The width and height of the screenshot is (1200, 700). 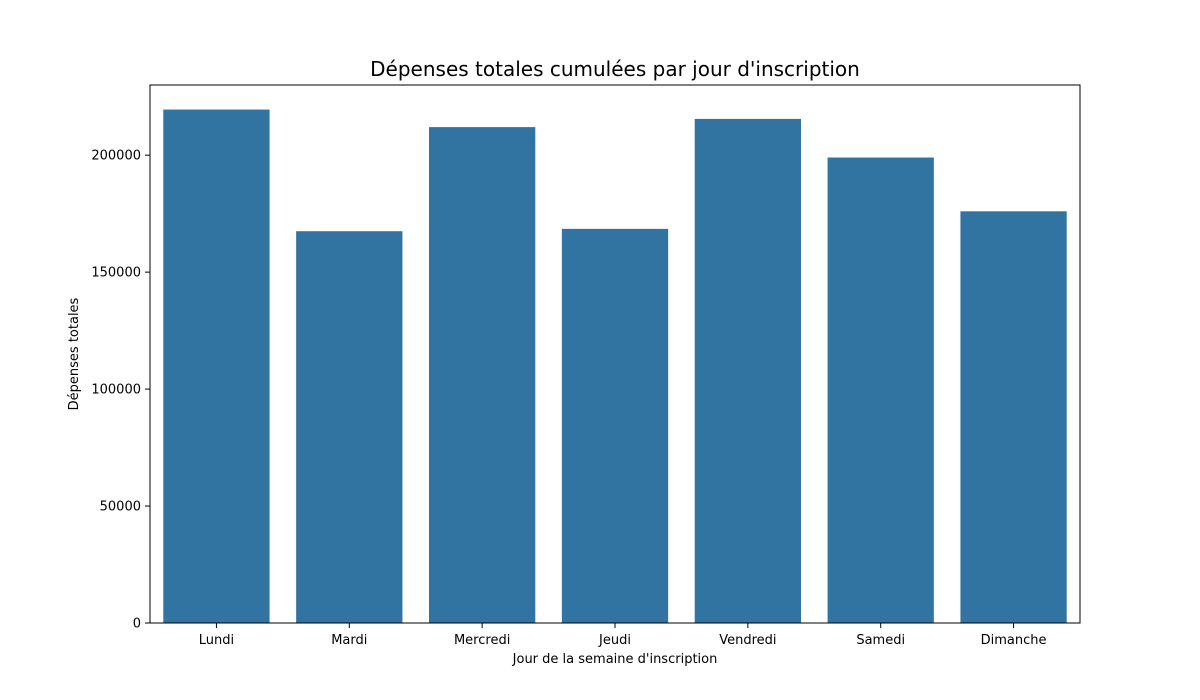 What do you see at coordinates (747, 640) in the screenshot?
I see `x-tick-label: Vendredi` at bounding box center [747, 640].